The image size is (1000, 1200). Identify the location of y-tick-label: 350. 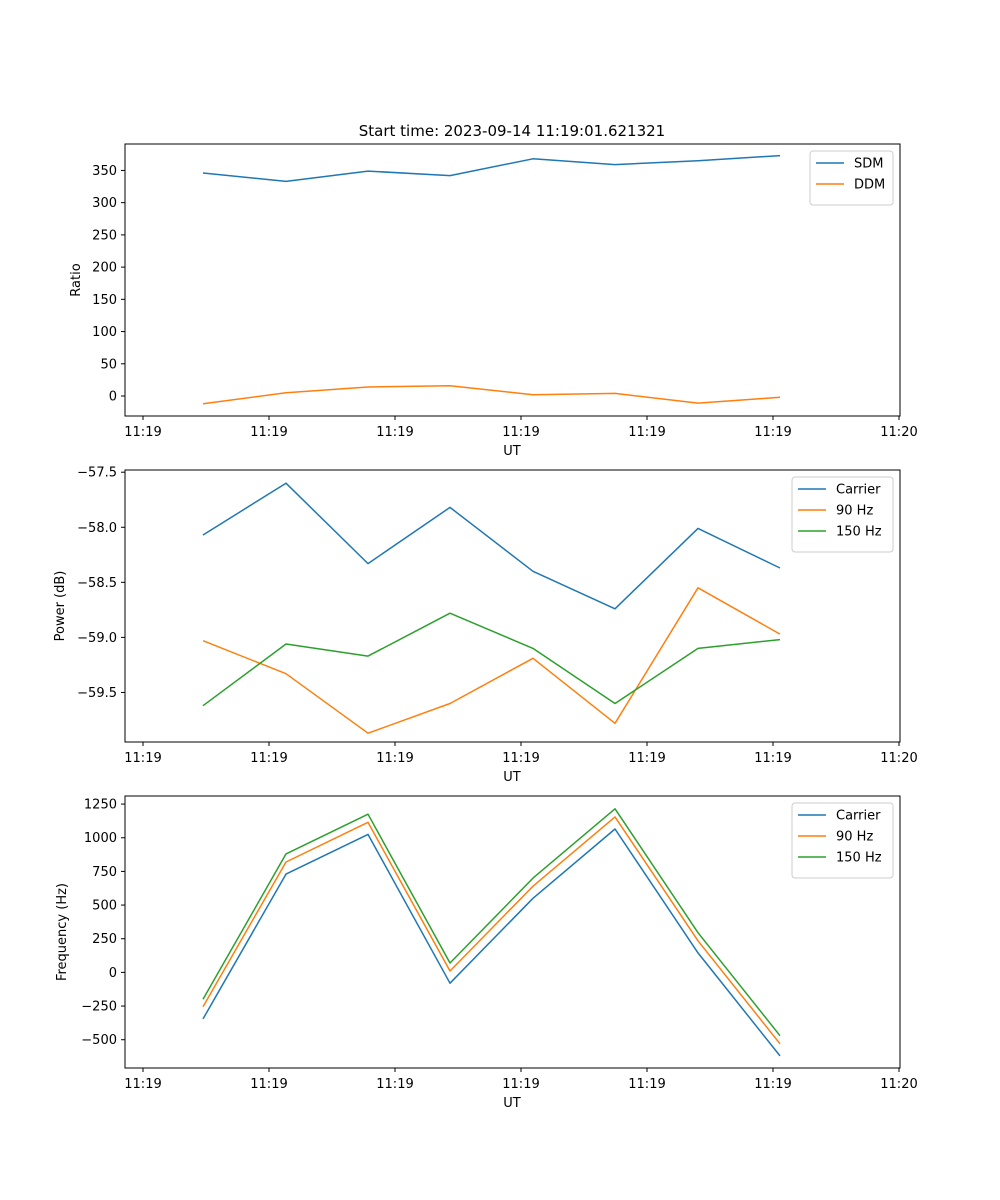
(104, 171).